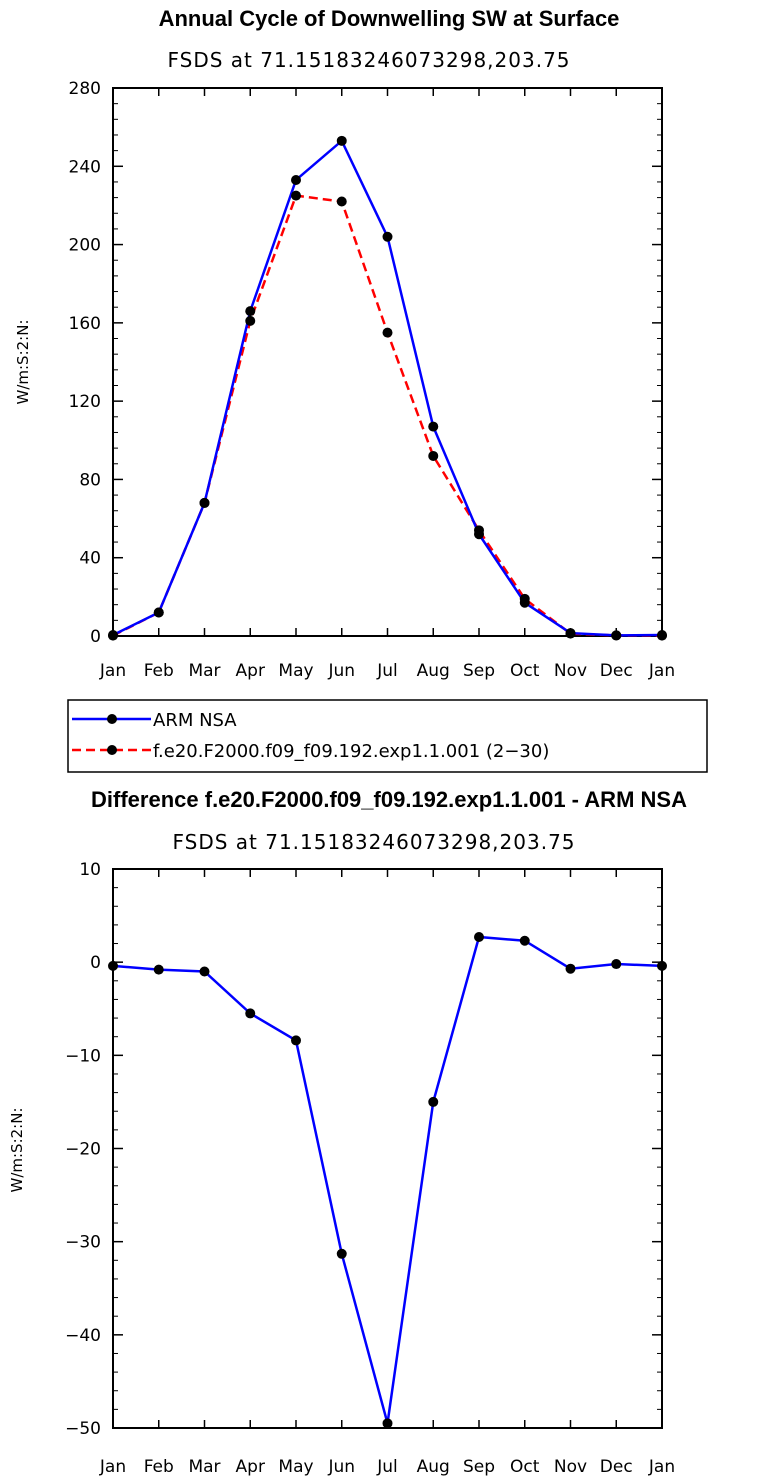 This screenshot has width=778, height=1482. What do you see at coordinates (90, 480) in the screenshot?
I see `y-tick-label: 80` at bounding box center [90, 480].